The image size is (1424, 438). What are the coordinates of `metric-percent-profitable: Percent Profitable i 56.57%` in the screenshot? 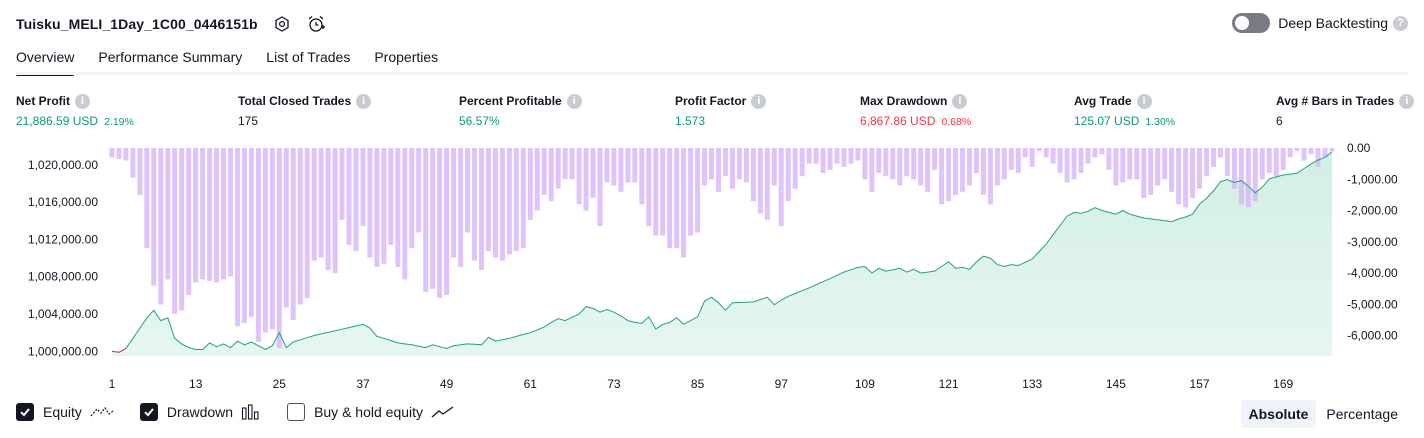 It's located at (520, 110).